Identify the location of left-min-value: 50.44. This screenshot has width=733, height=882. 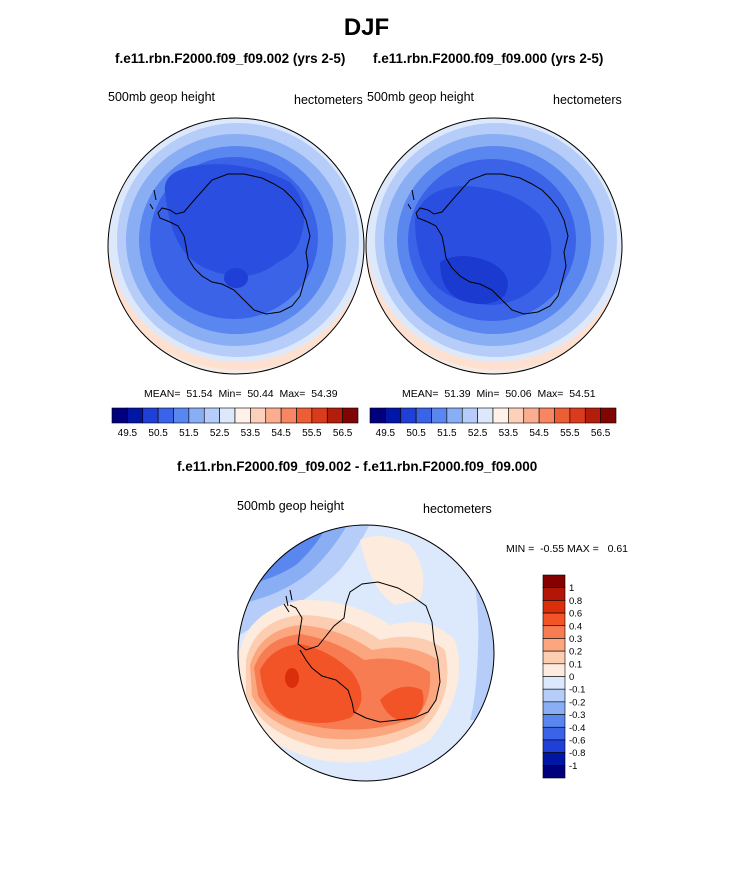
(260, 394).